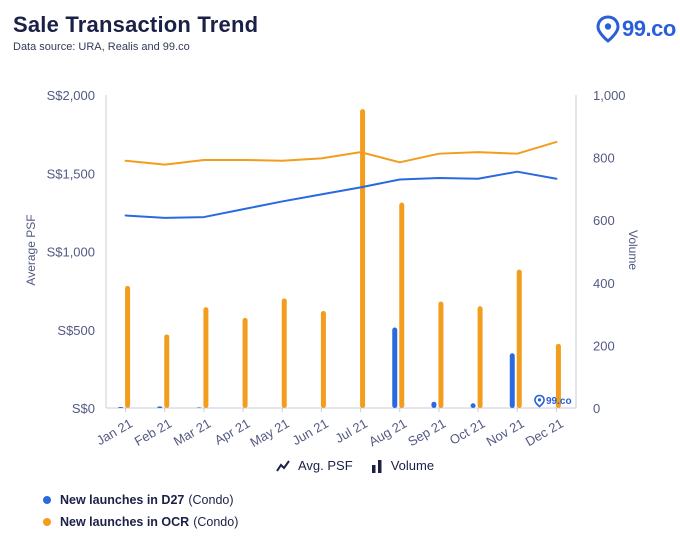 The height and width of the screenshot is (558, 680). I want to click on line-d27-avg-psf, so click(341, 194).